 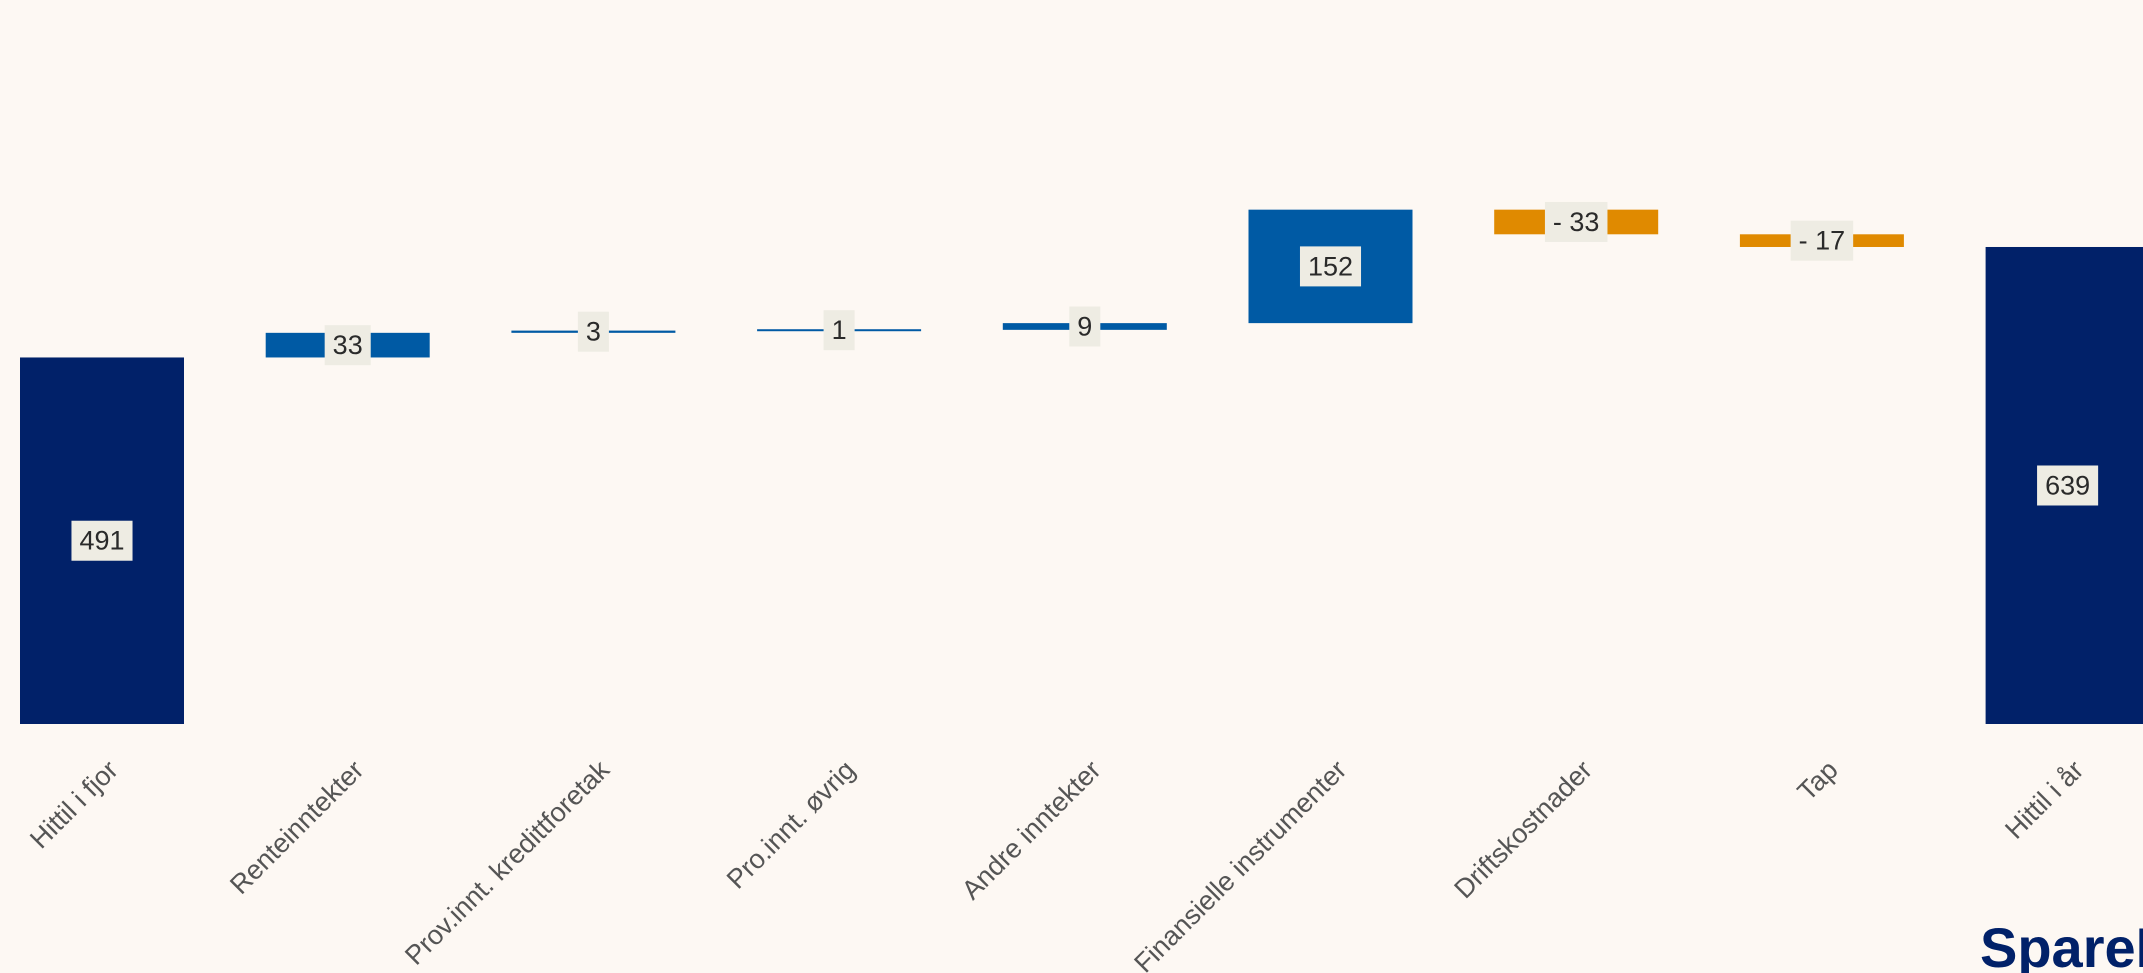 I want to click on value-label-text: 33, so click(x=348, y=345).